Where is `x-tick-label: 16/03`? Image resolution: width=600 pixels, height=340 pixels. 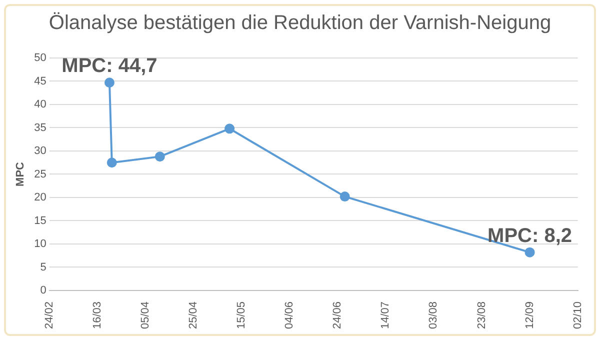 x-tick-label: 16/03 is located at coordinates (98, 315).